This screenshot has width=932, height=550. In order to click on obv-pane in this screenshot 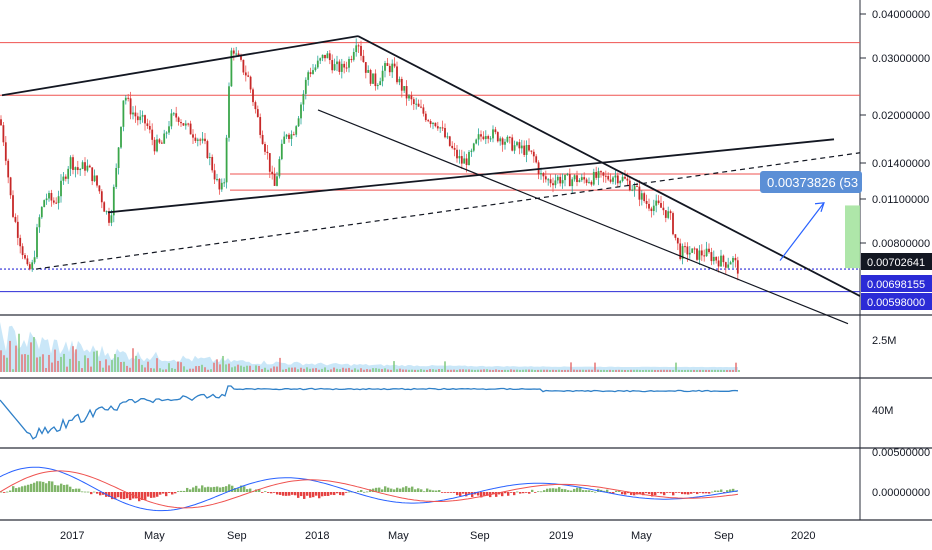, I will do `click(369, 412)`.